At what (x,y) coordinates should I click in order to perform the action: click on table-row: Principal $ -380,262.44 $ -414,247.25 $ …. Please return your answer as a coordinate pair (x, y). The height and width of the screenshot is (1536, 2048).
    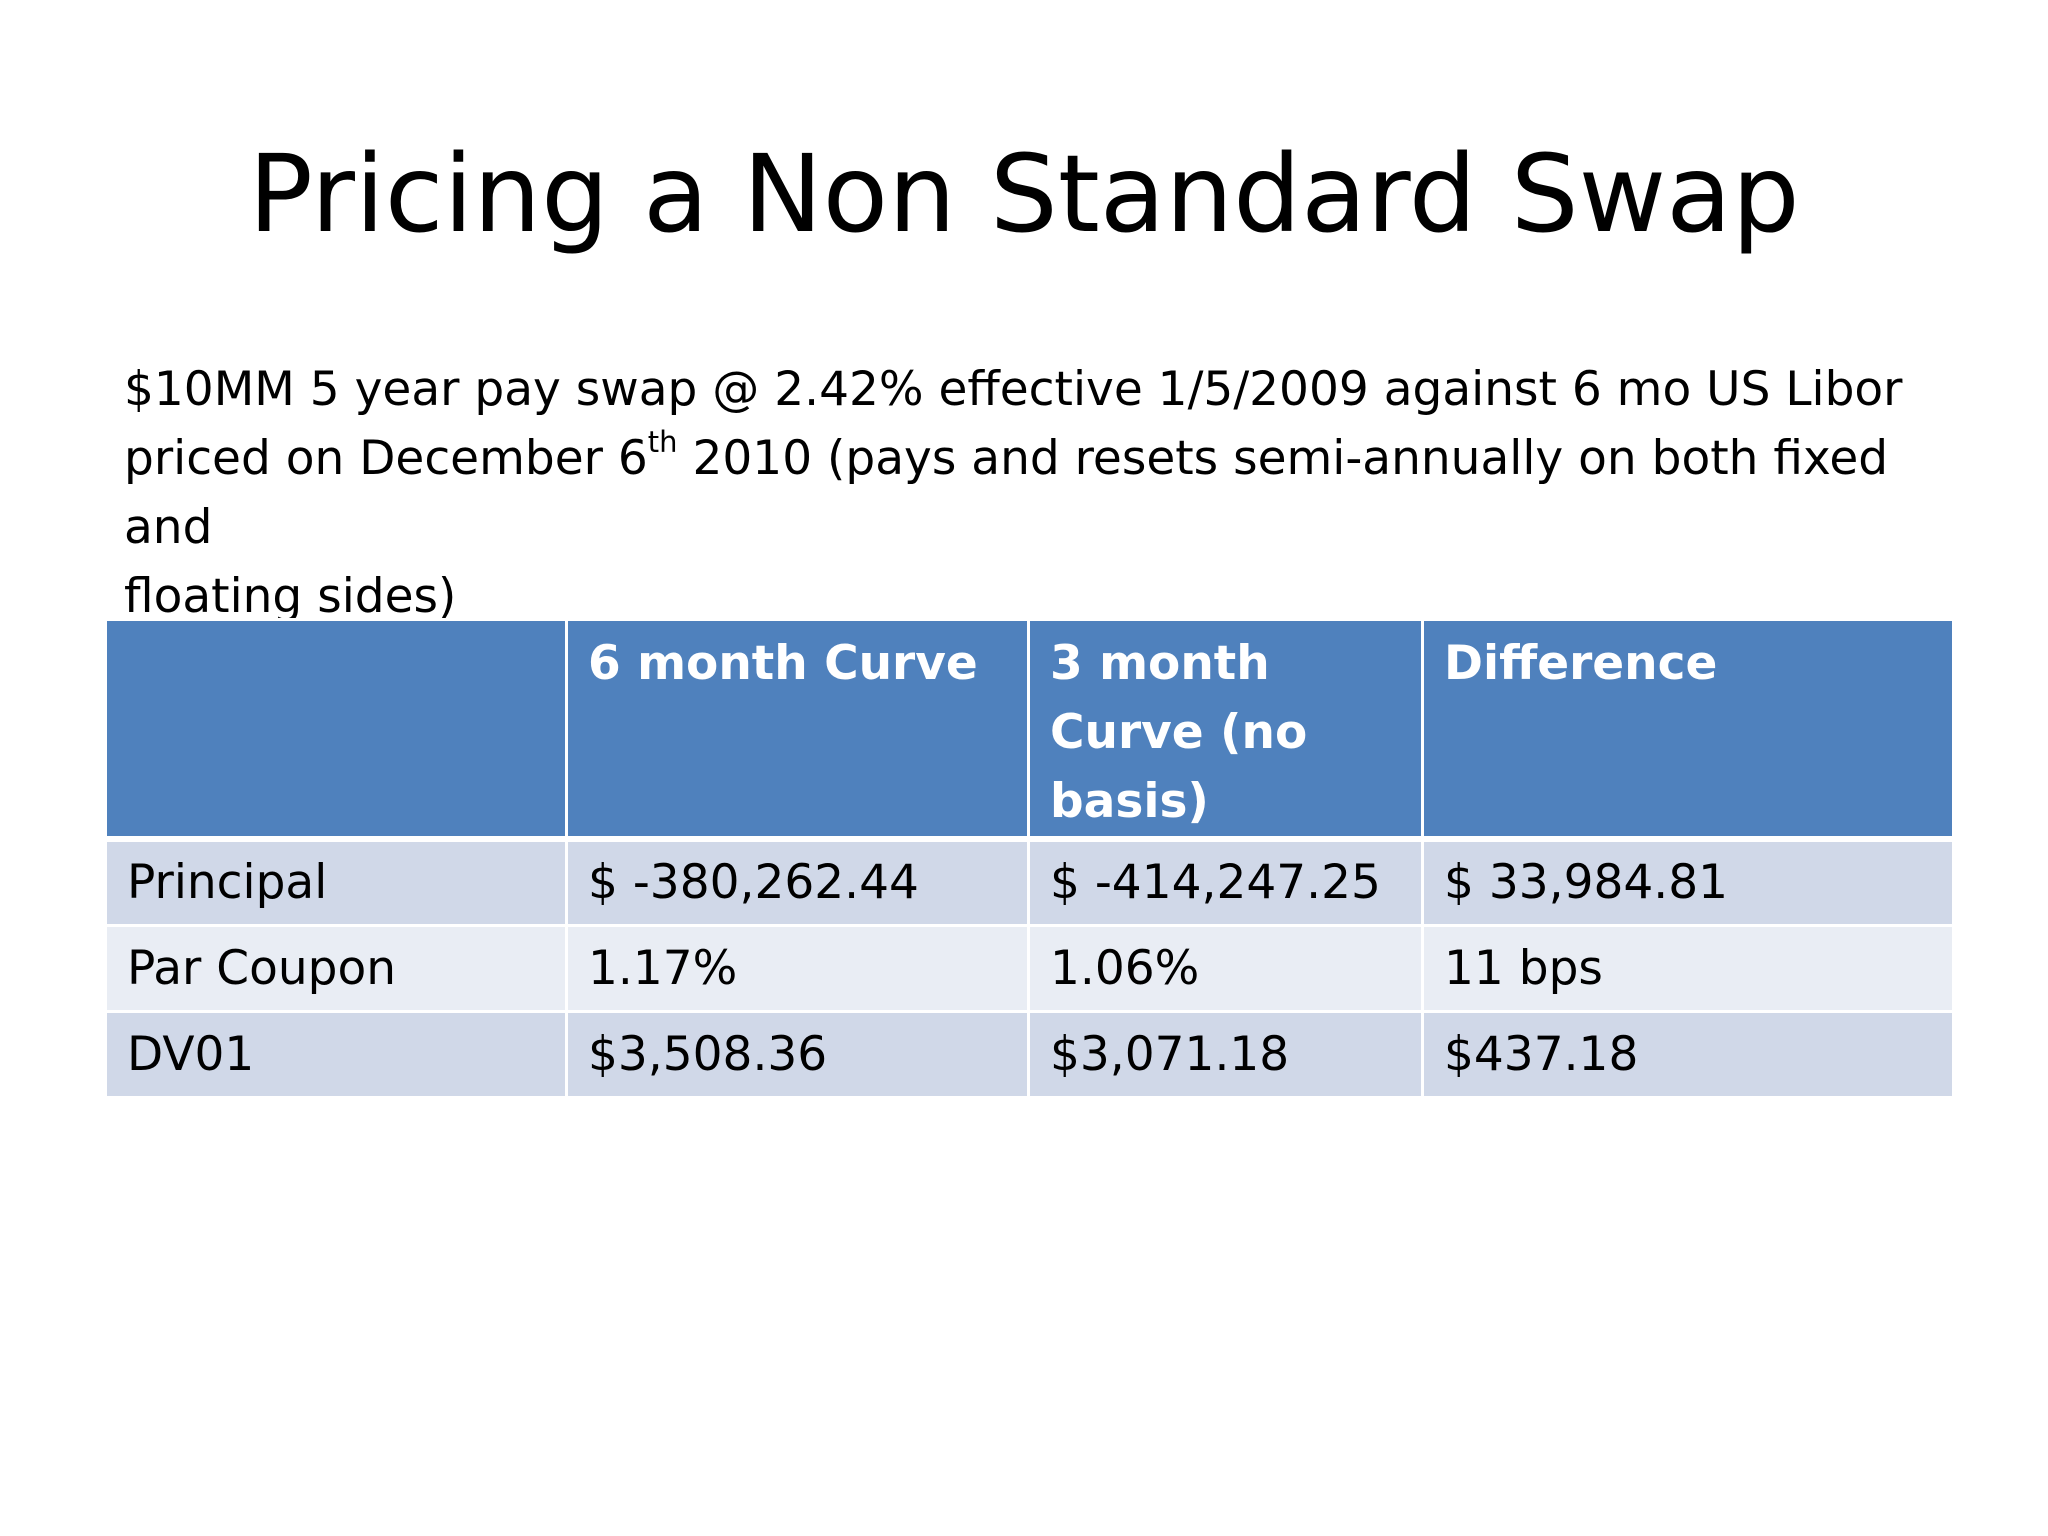
    Looking at the image, I should click on (1029, 882).